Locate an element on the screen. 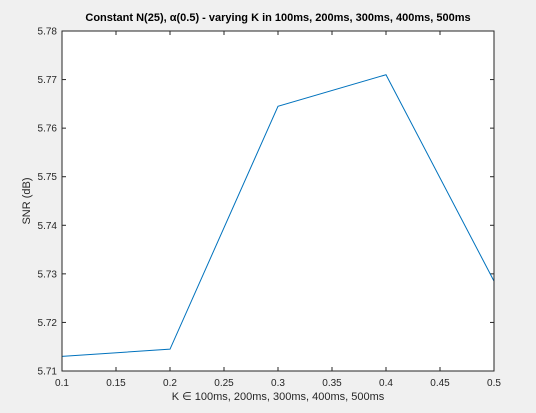 This screenshot has height=413, width=536. x-tick-label: 0.45 is located at coordinates (440, 383).